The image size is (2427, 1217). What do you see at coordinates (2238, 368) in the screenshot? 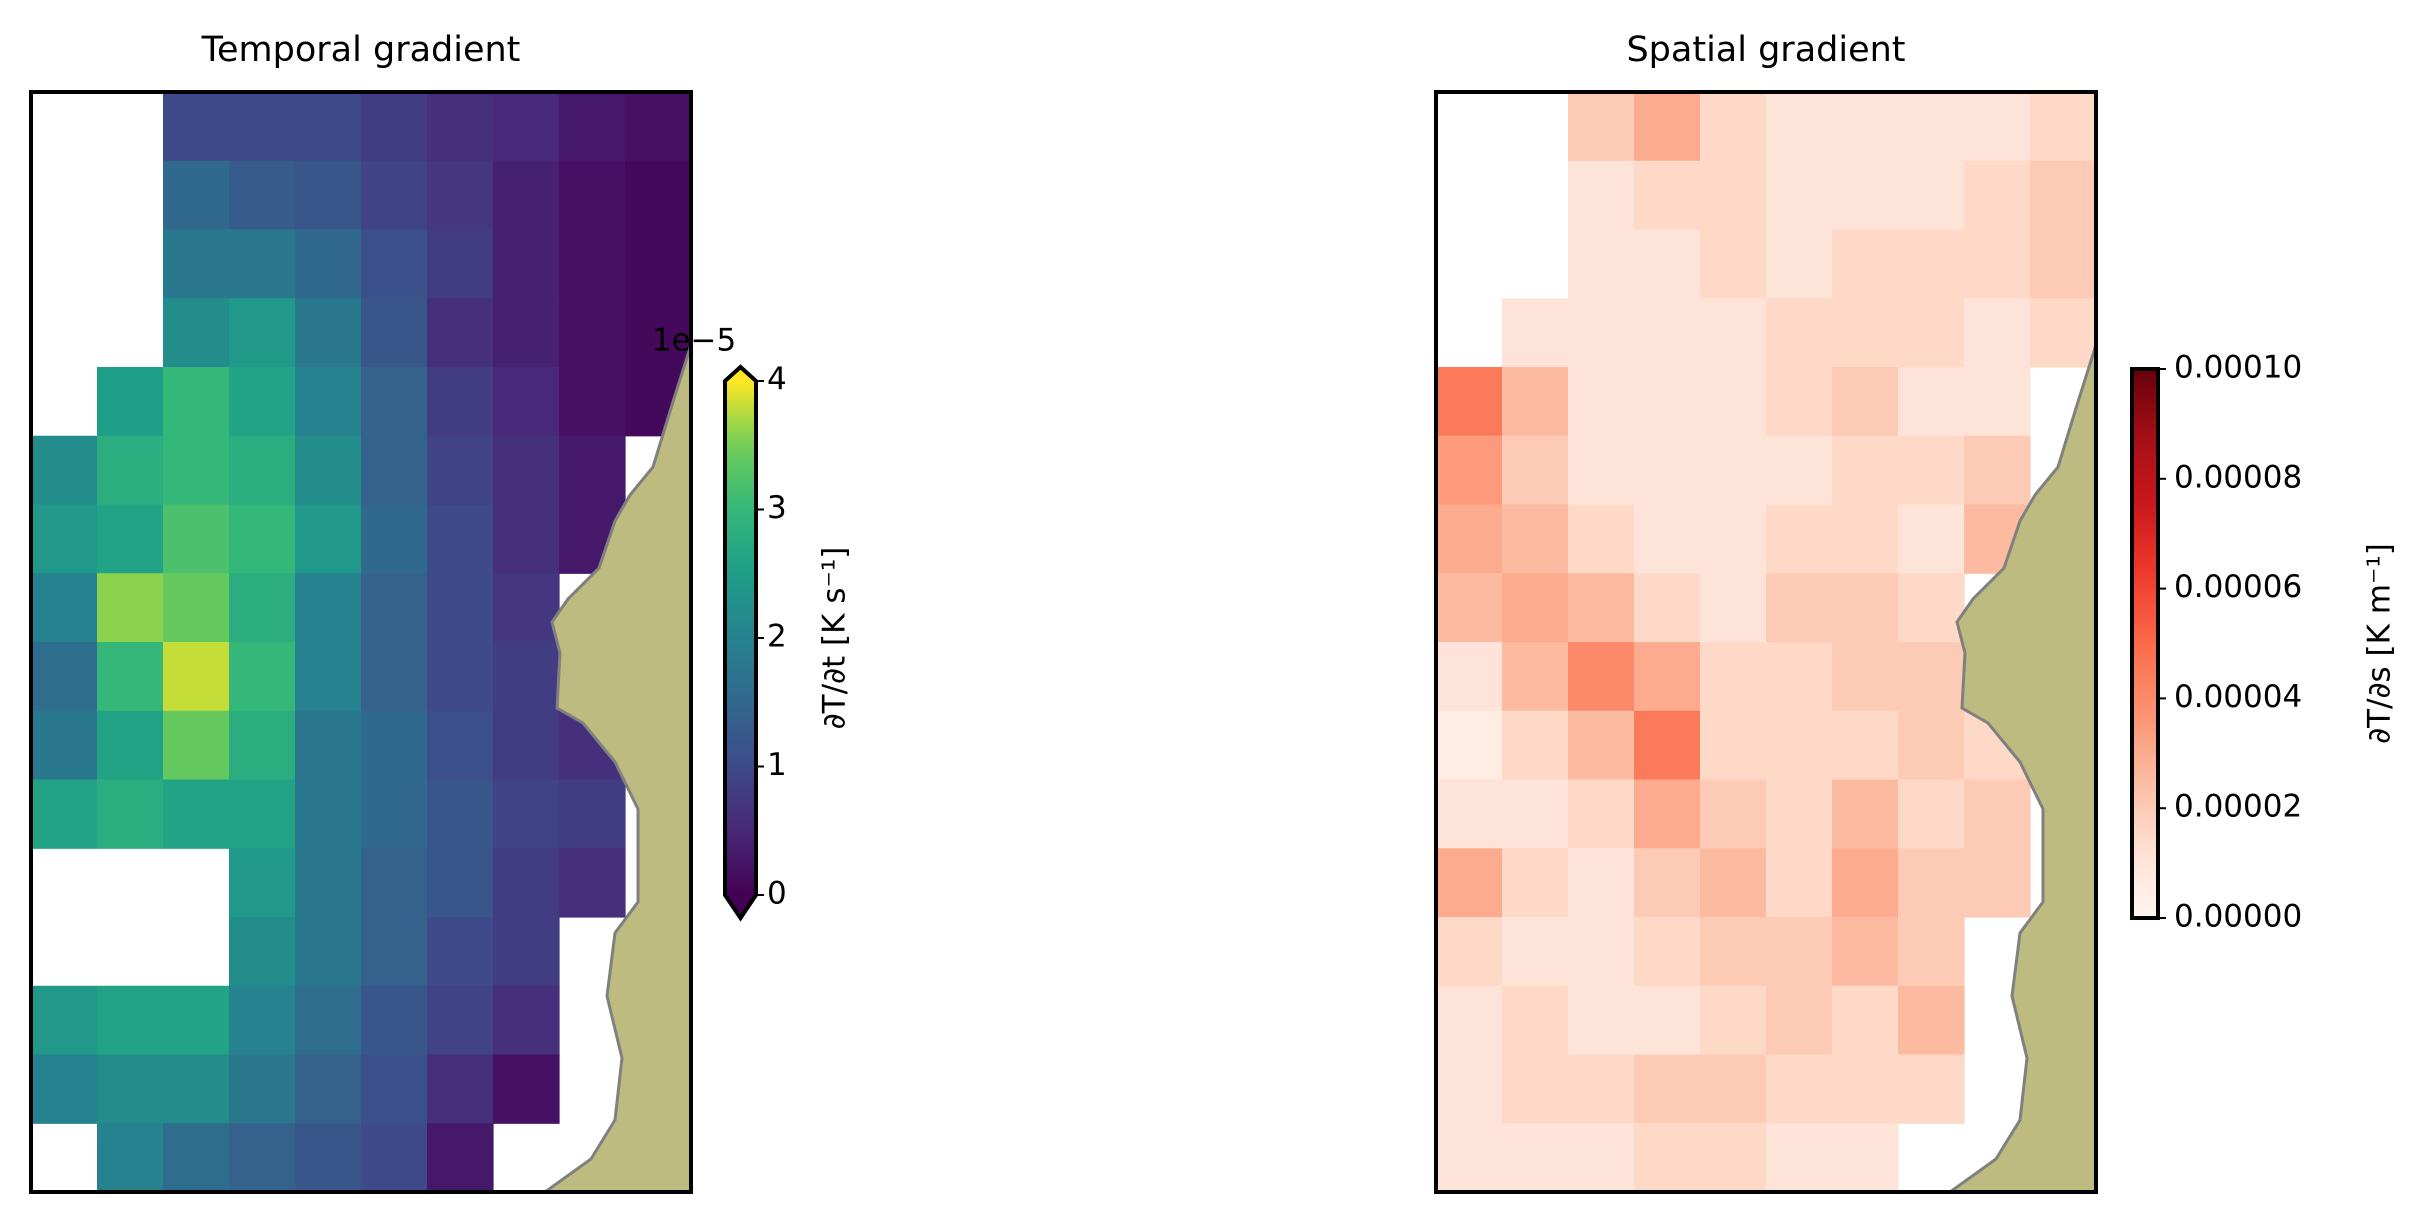
I see `colorbar-tick-label: 0.00010` at bounding box center [2238, 368].